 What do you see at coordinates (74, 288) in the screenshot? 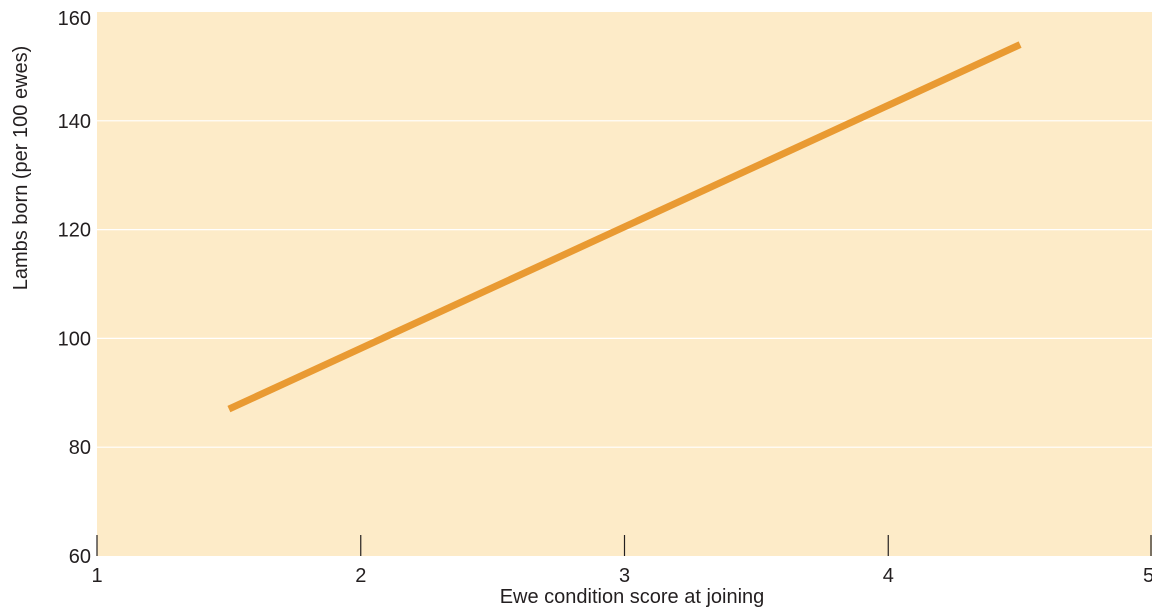
I see `y-axis-tick-labels: 60 80 100 120 140 160` at bounding box center [74, 288].